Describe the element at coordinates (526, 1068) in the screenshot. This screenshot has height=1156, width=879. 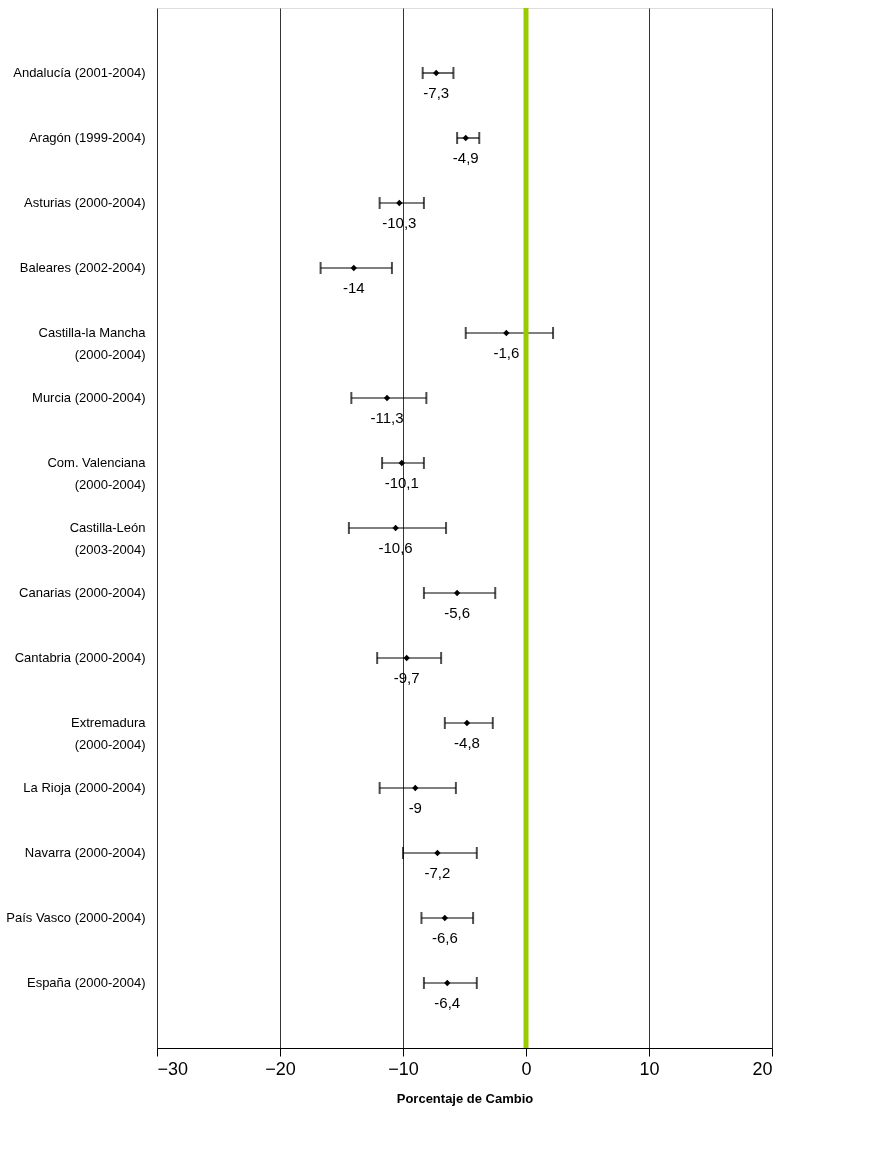
I see `x-tick-label: 0` at that location.